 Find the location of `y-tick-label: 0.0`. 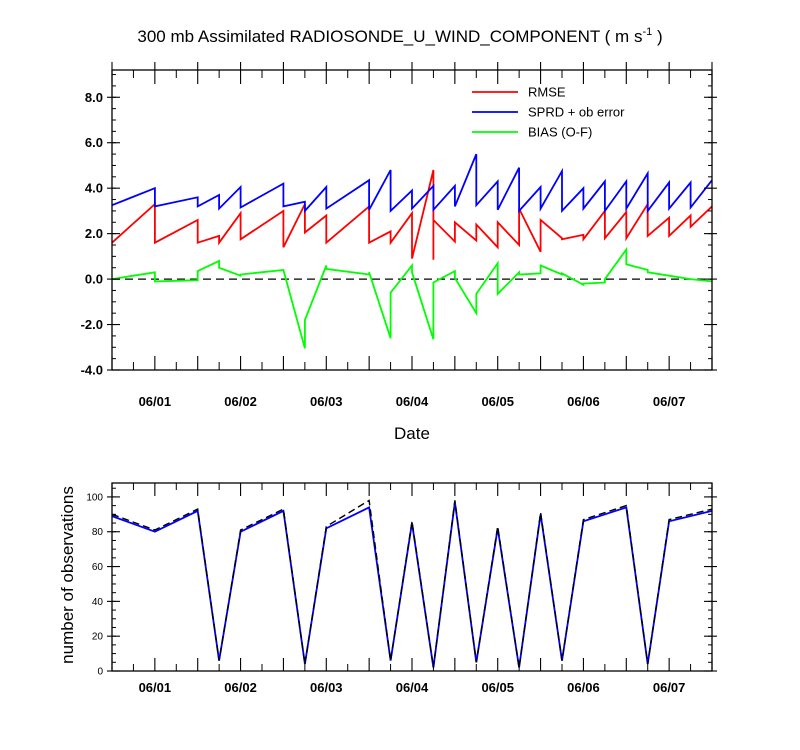

y-tick-label: 0.0 is located at coordinates (94, 279).